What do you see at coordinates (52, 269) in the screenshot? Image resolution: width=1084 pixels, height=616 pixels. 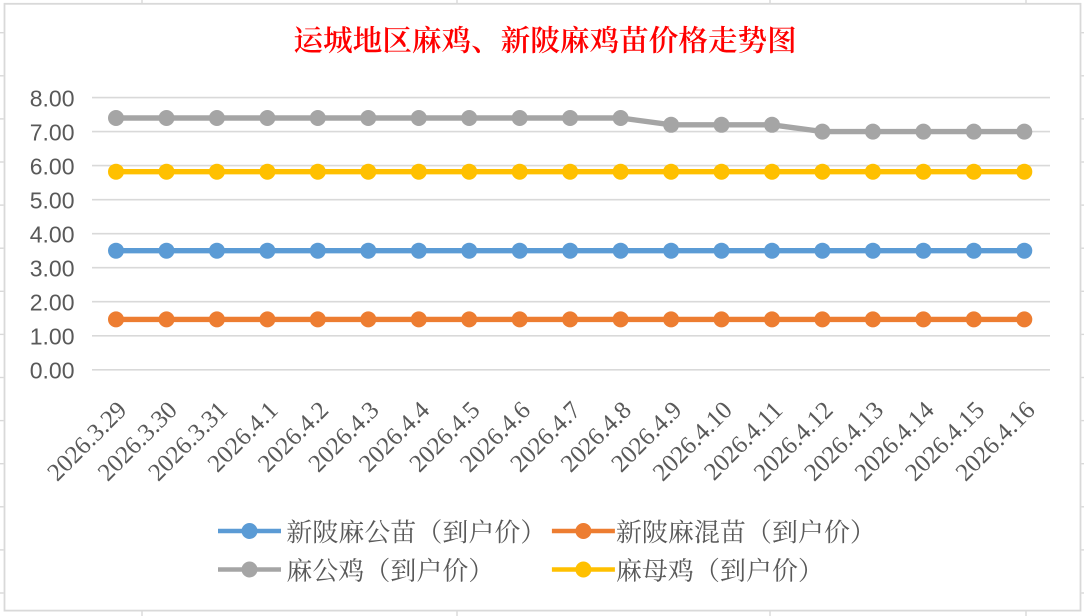 I see `svg-text: 3.00` at bounding box center [52, 269].